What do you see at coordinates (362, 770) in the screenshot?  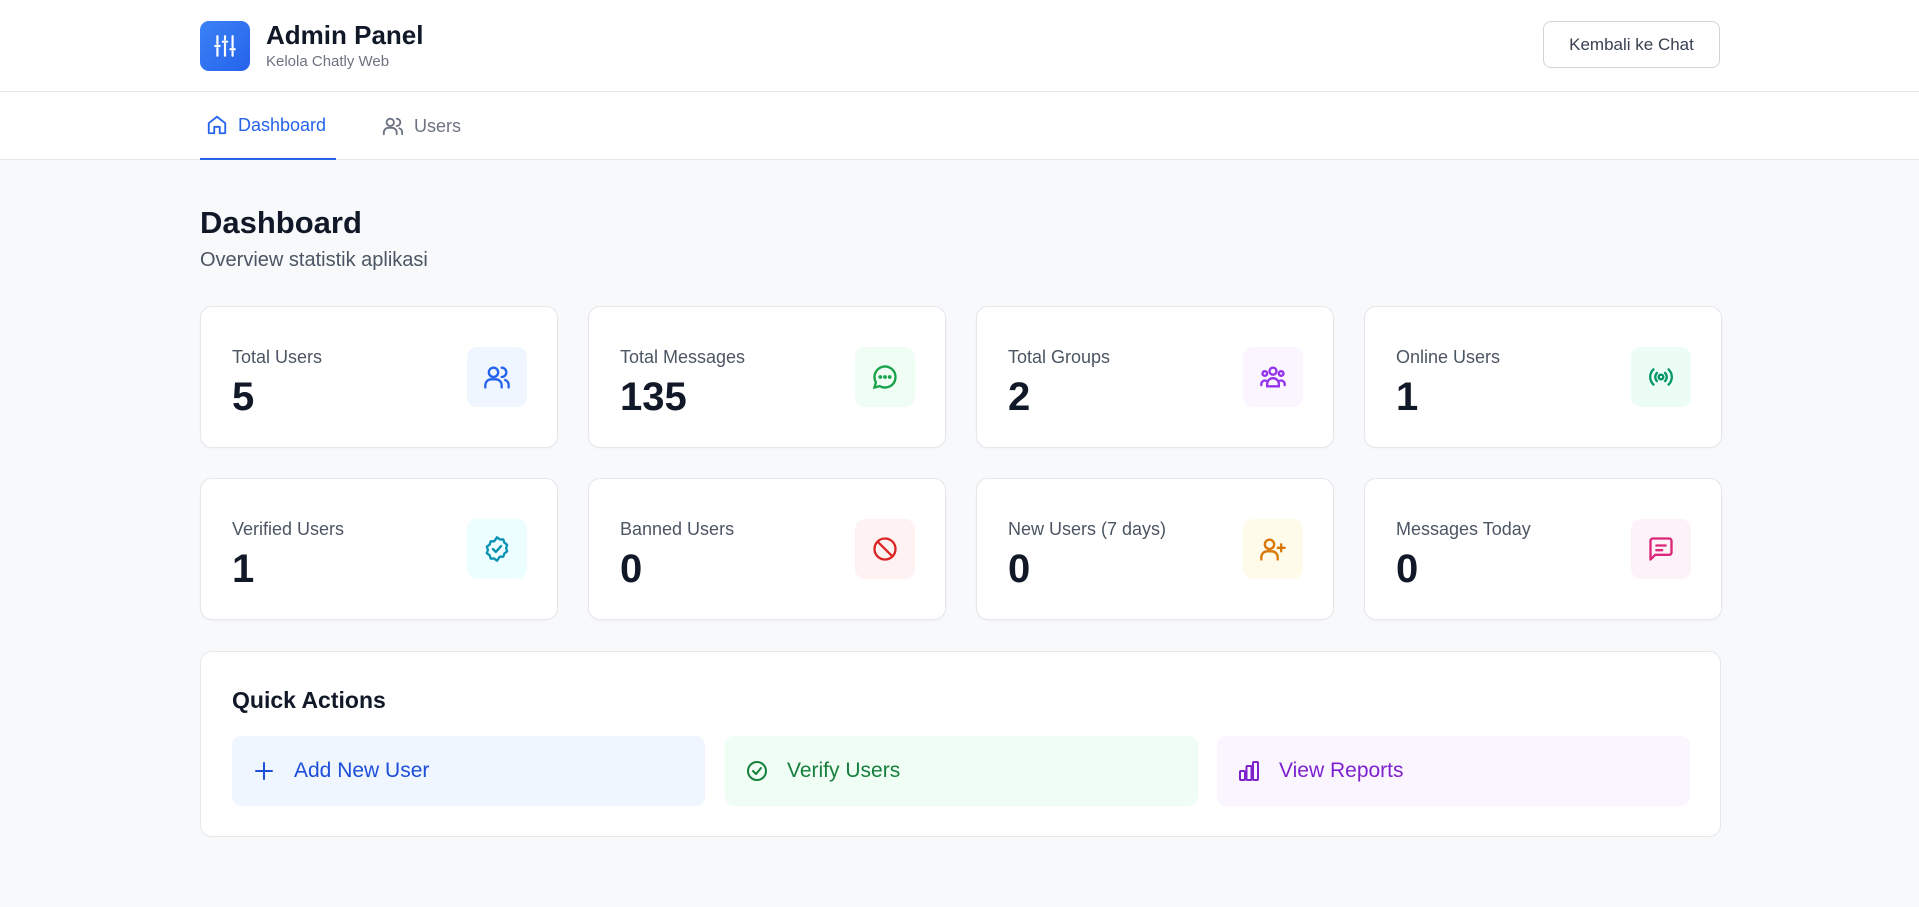 I see `quick-action-label: Add New User` at bounding box center [362, 770].